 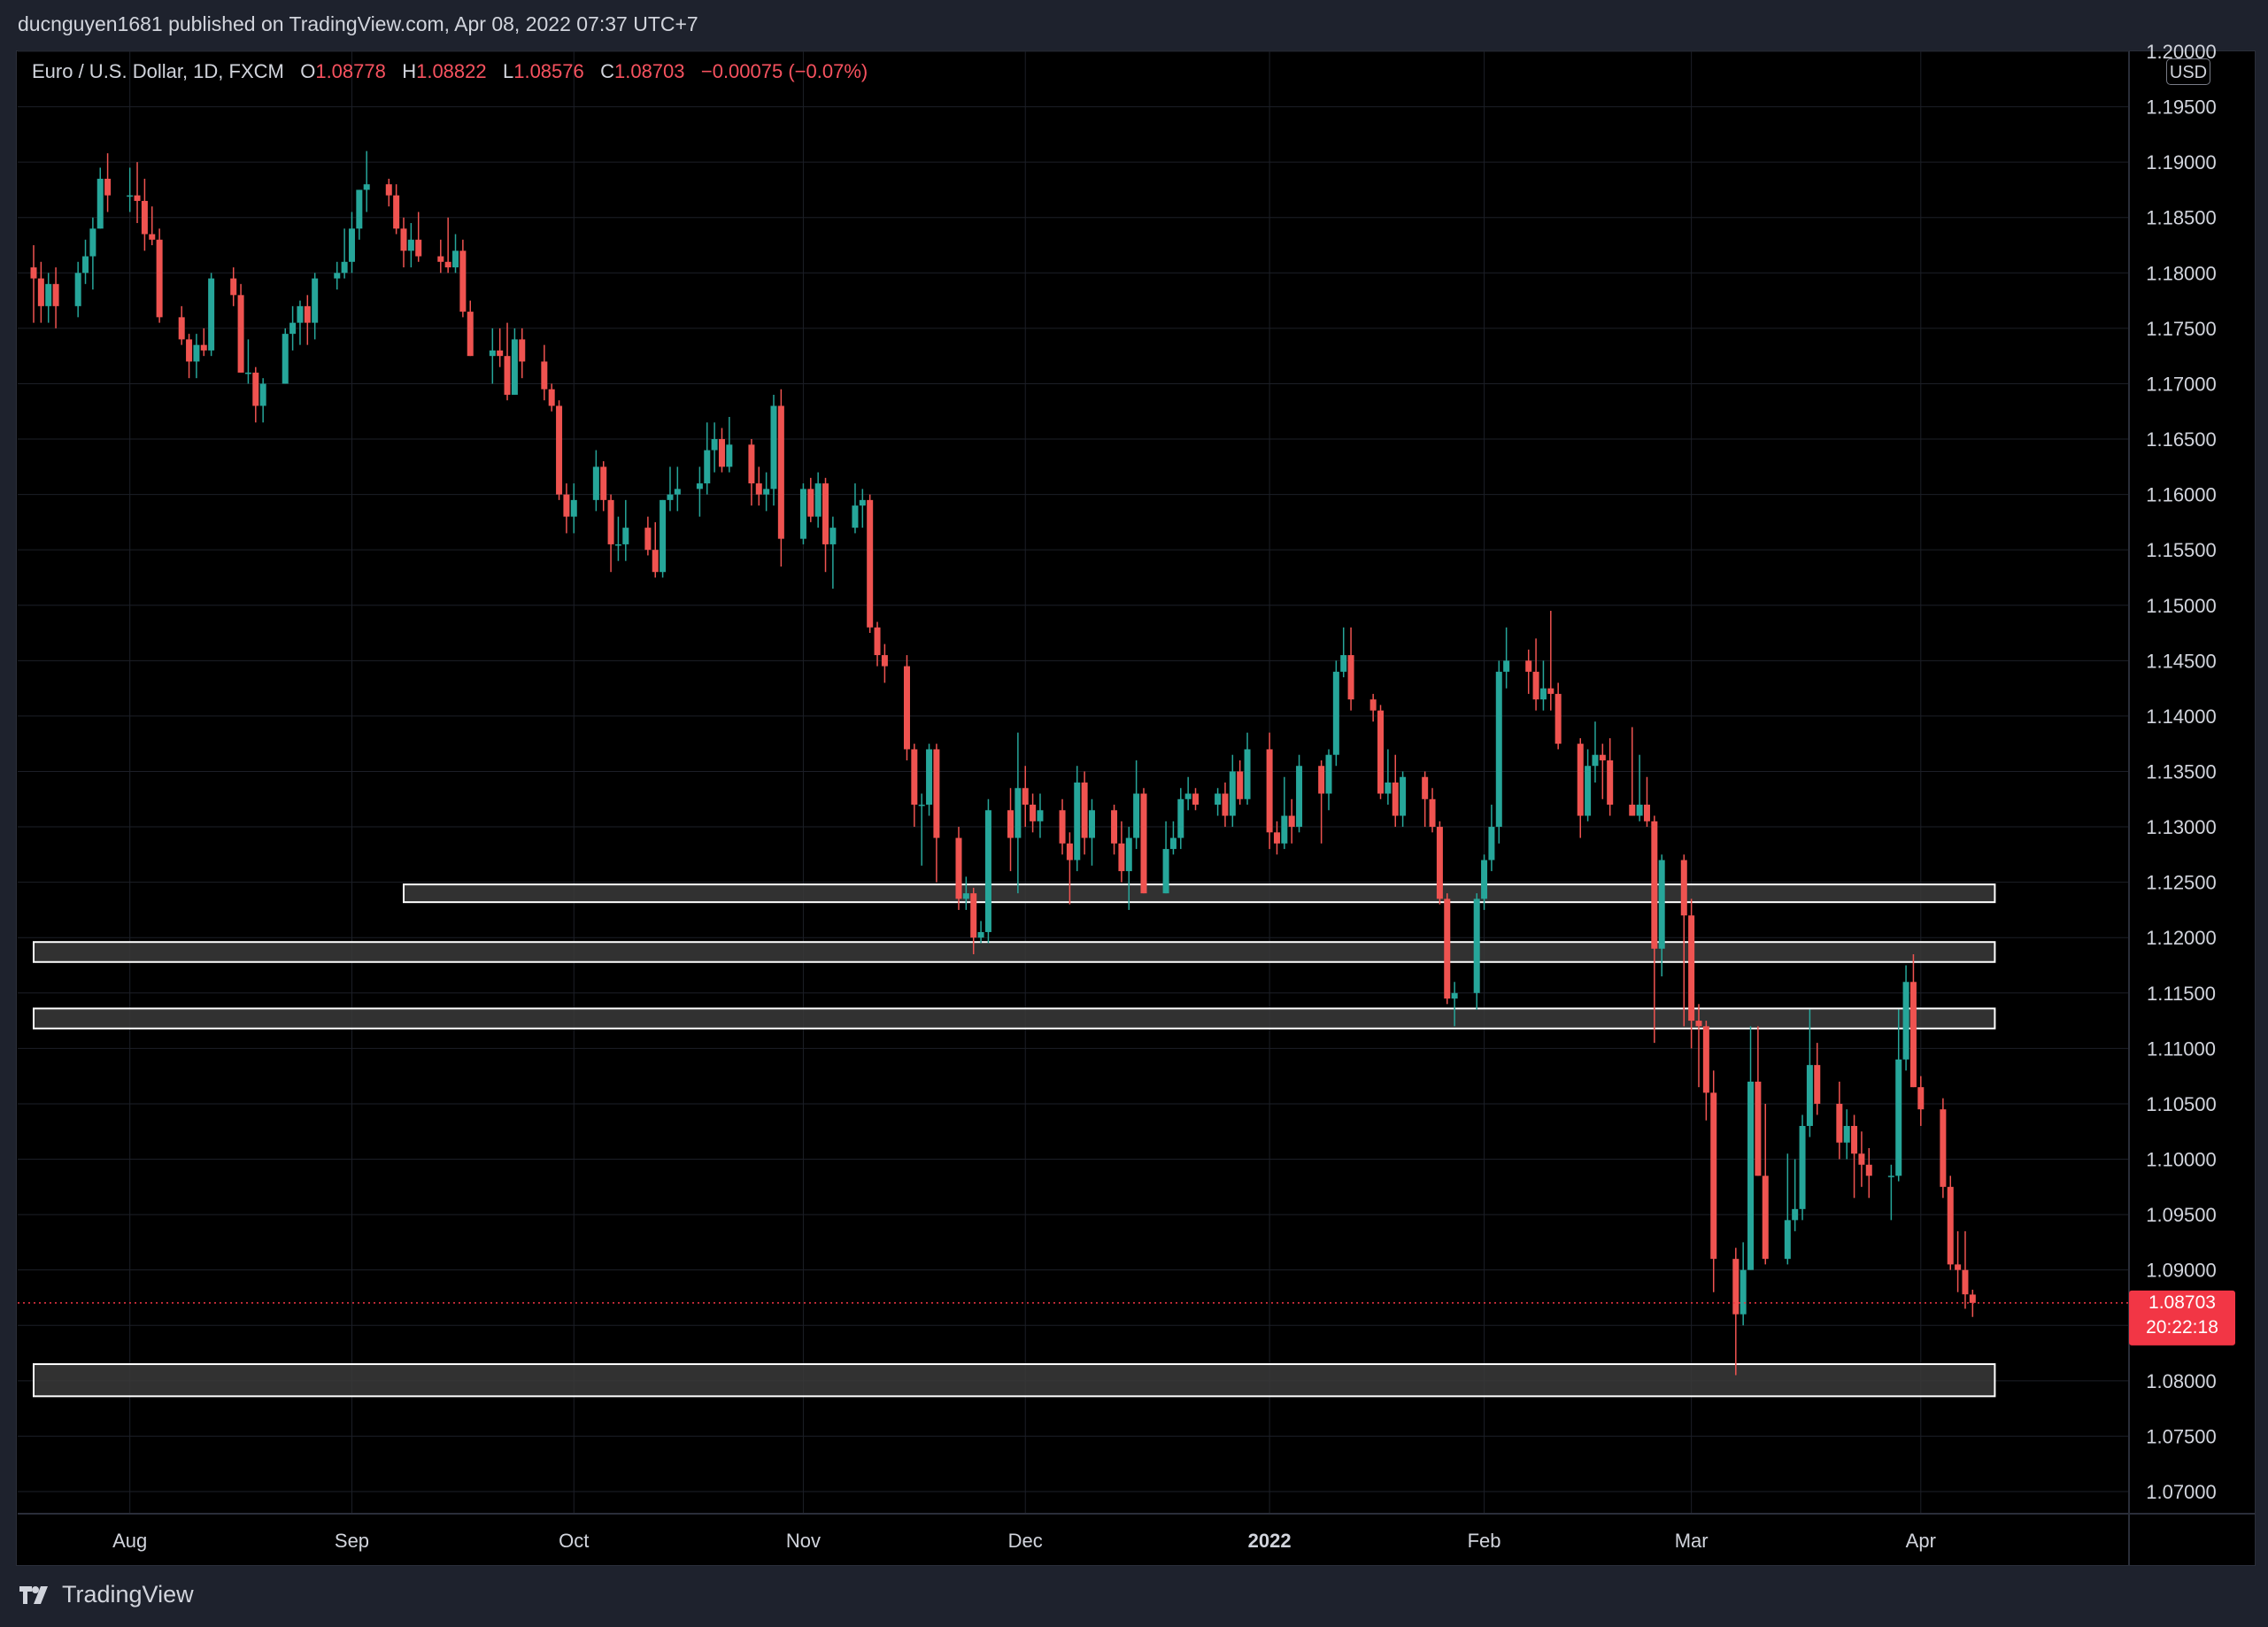 I want to click on open-value: 1.08778, so click(x=350, y=71).